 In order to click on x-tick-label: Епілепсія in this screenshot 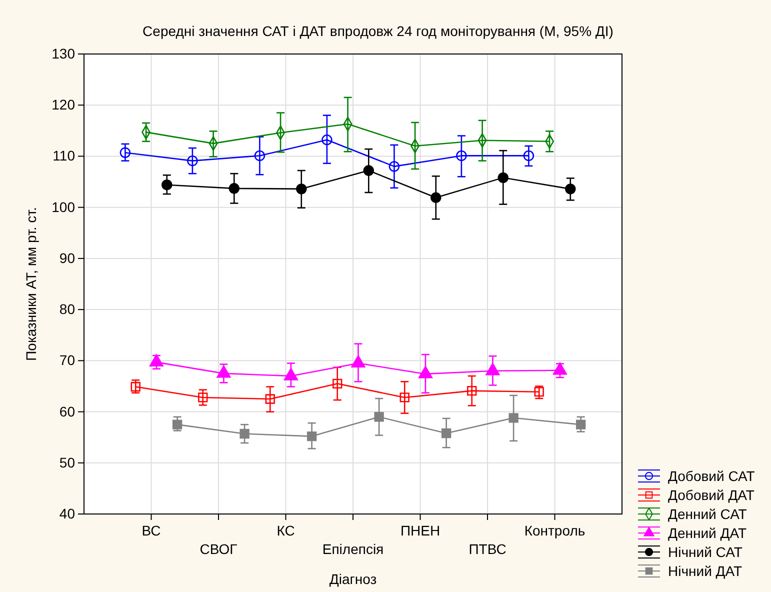, I will do `click(353, 548)`.